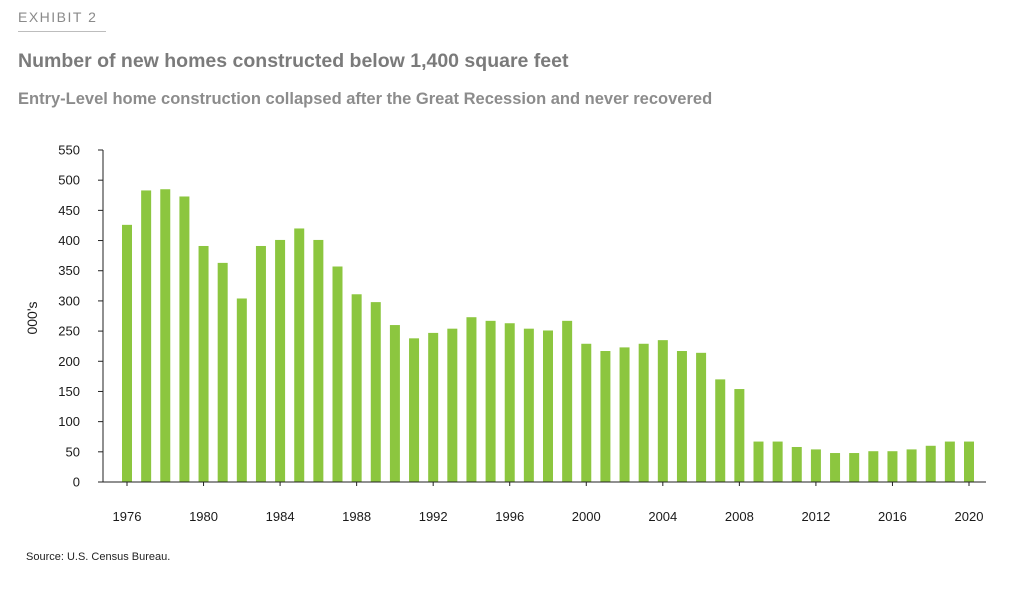  I want to click on y-tick-label: 550, so click(69, 150).